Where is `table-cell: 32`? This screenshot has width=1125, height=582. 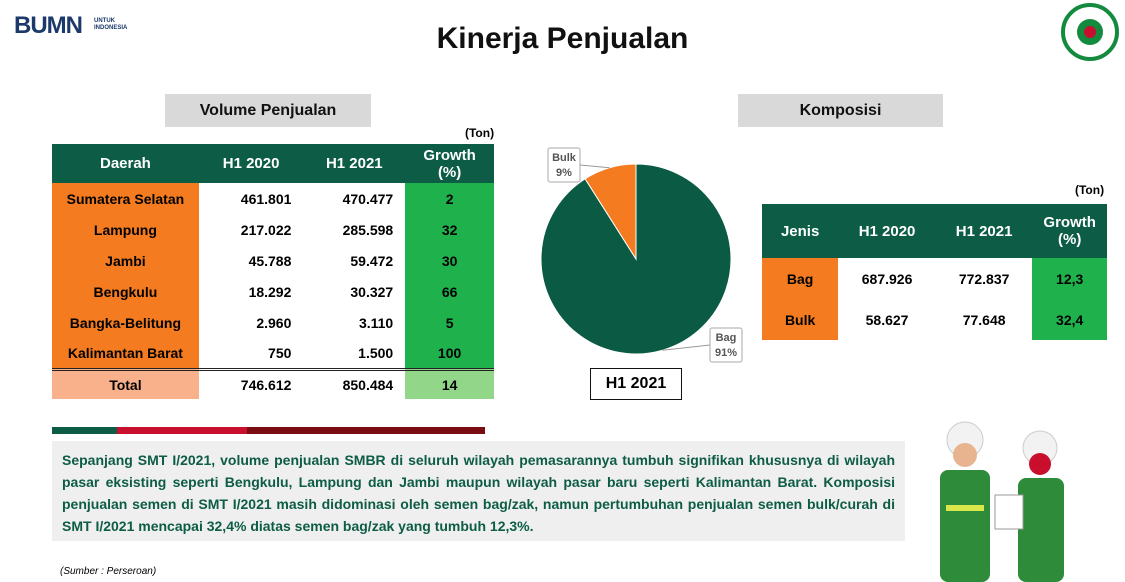 table-cell: 32 is located at coordinates (449, 229).